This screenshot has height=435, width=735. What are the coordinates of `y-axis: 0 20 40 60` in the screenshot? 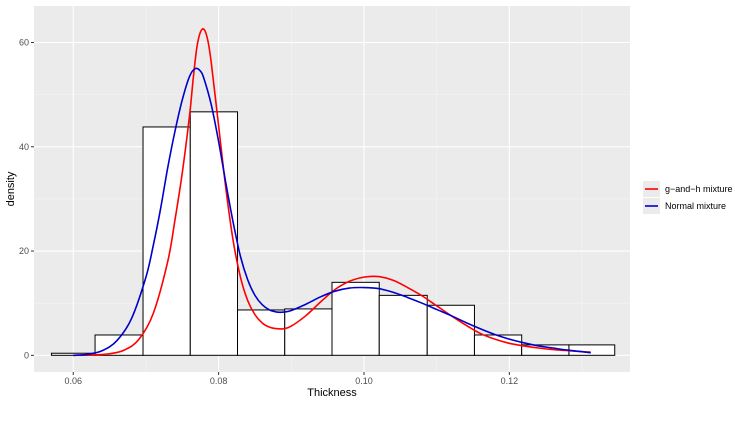 It's located at (26, 198).